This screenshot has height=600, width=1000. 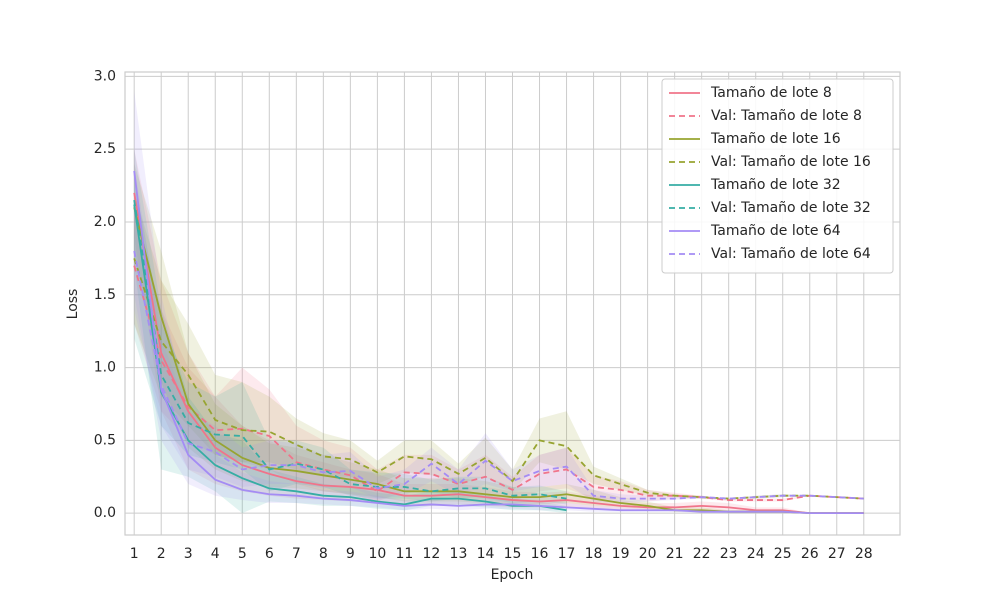 What do you see at coordinates (791, 162) in the screenshot?
I see `legend-label: Val: Tamaño de lote 16` at bounding box center [791, 162].